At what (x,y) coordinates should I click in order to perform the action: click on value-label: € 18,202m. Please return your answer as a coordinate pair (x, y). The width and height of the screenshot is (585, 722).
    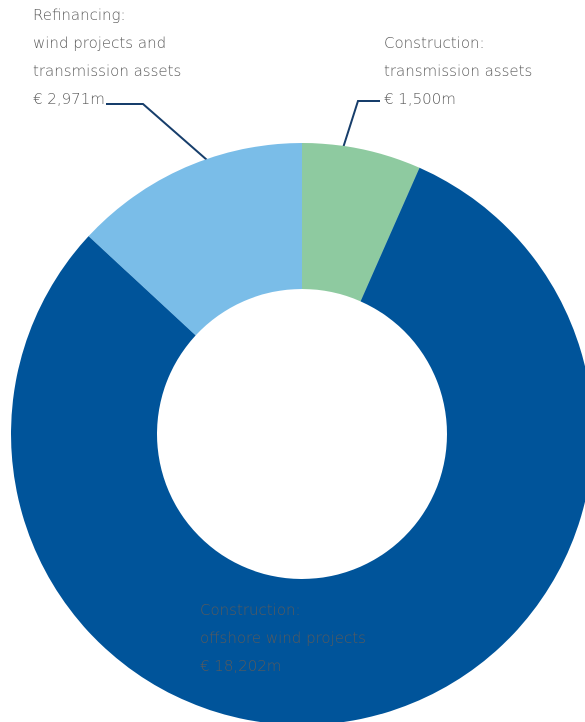
    Looking at the image, I should click on (240, 666).